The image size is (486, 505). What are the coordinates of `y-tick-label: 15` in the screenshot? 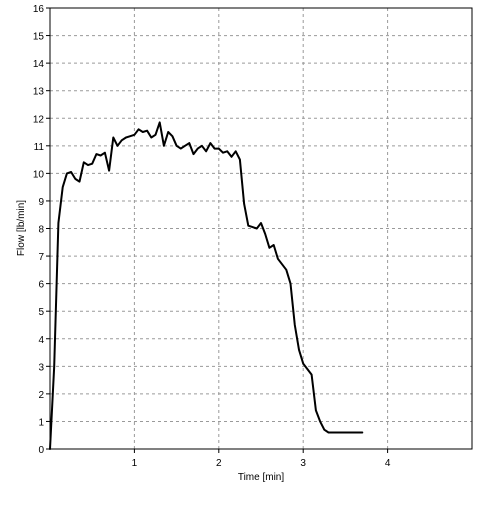 It's located at (39, 37).